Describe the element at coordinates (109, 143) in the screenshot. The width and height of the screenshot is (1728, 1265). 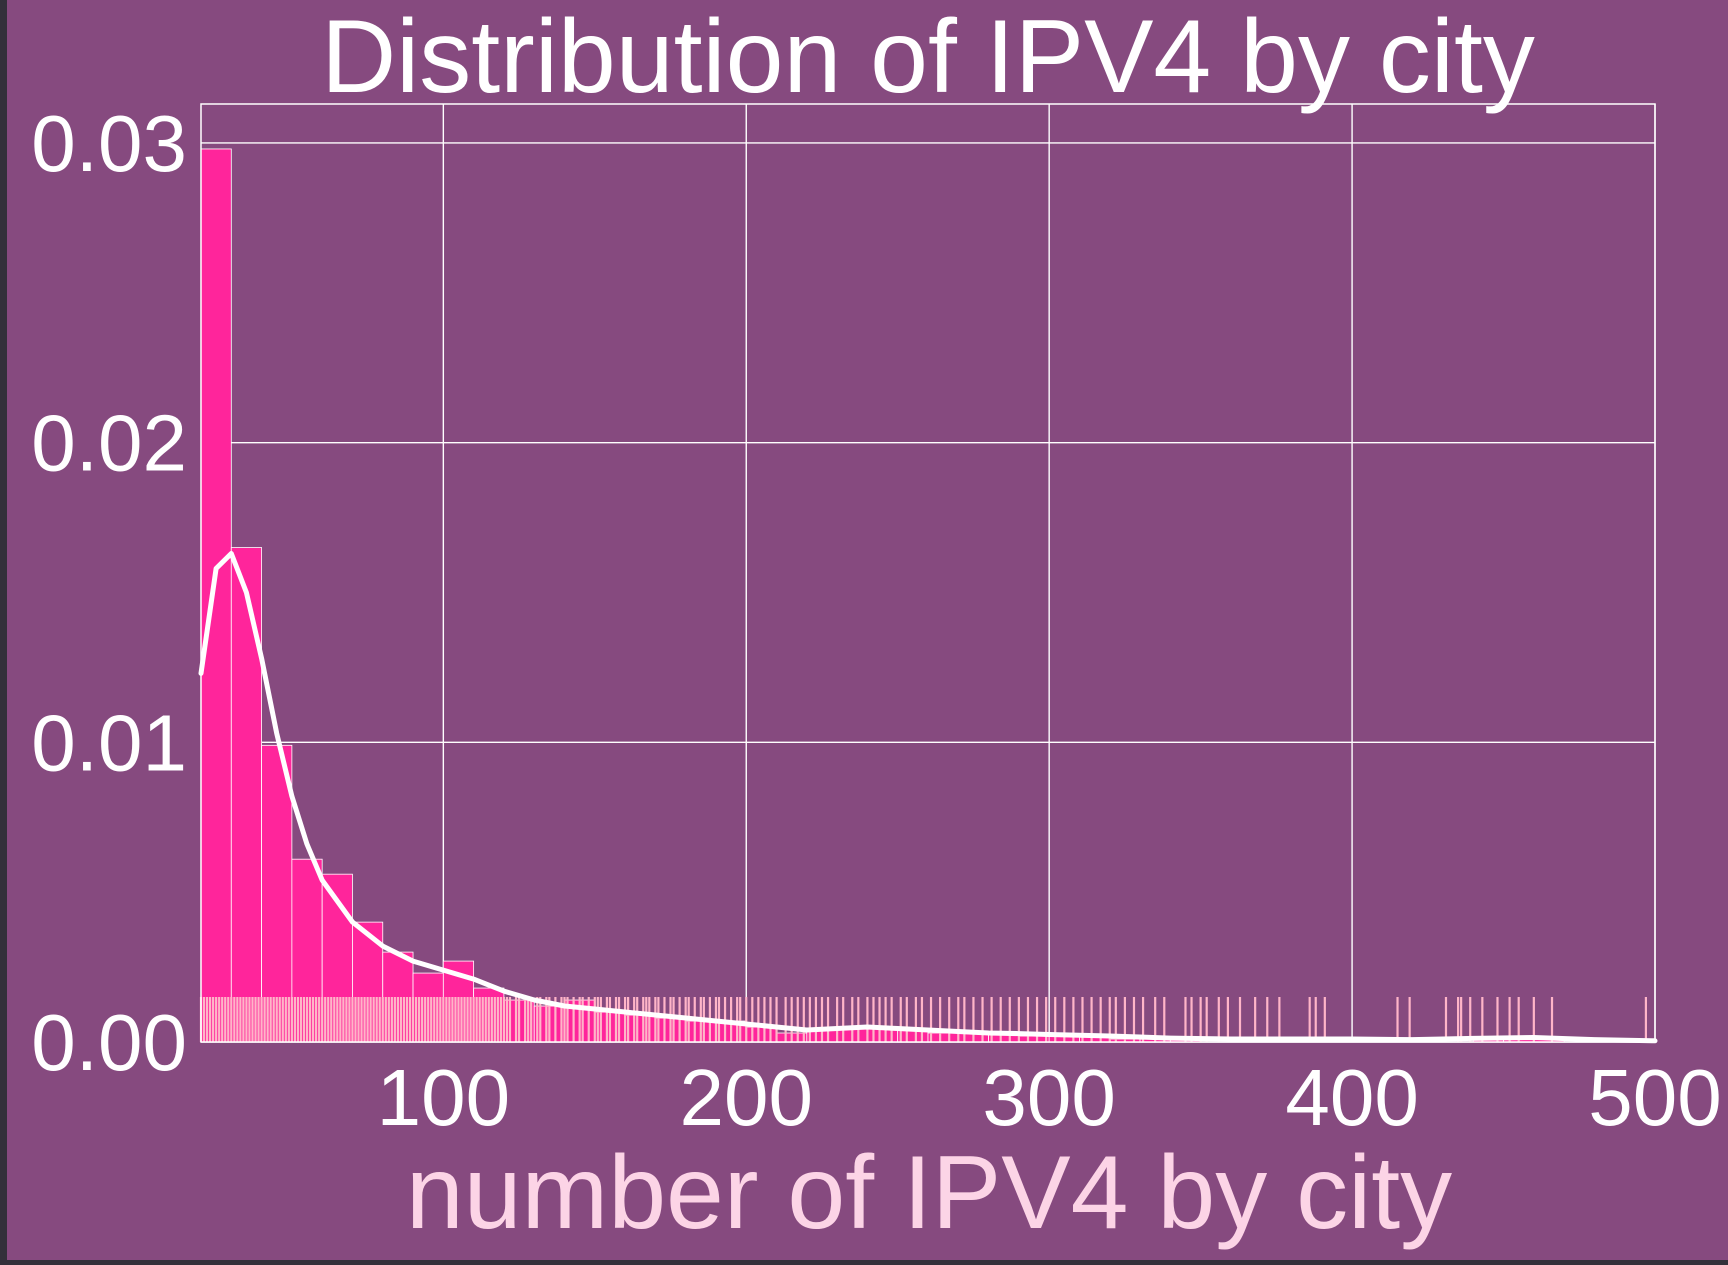
I see `y-tick-label: 0.03` at that location.